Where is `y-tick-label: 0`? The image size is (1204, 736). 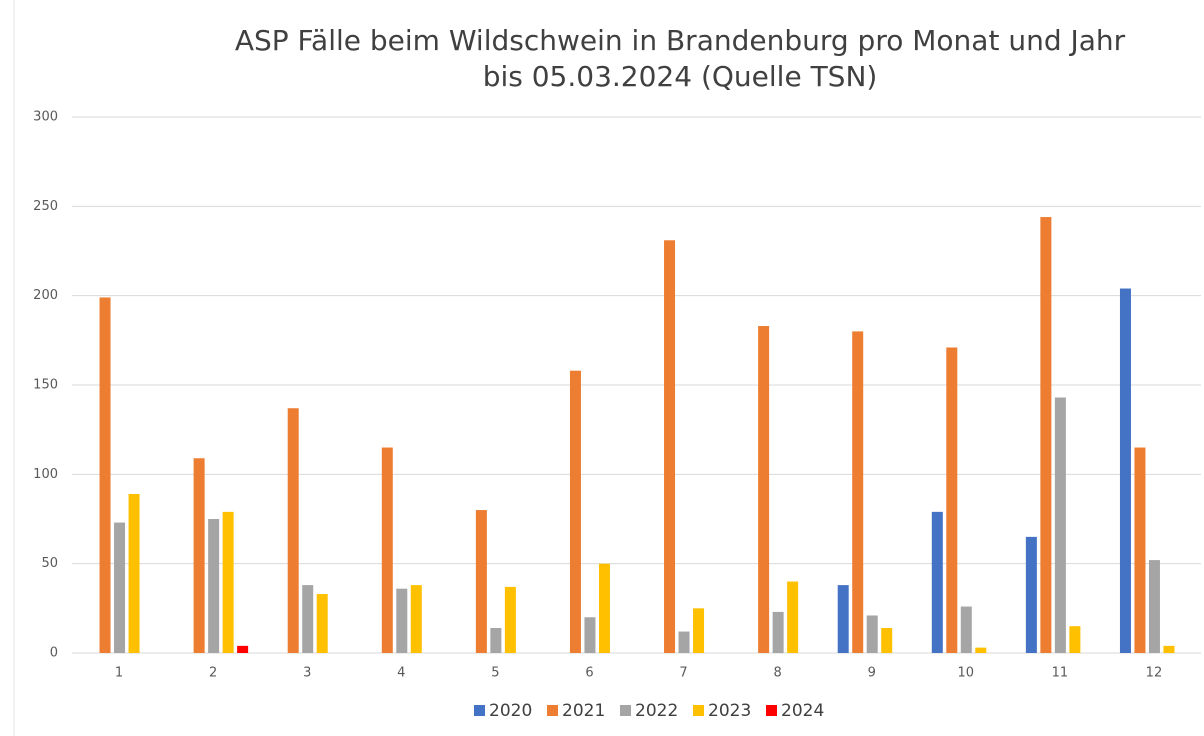
y-tick-label: 0 is located at coordinates (54, 653).